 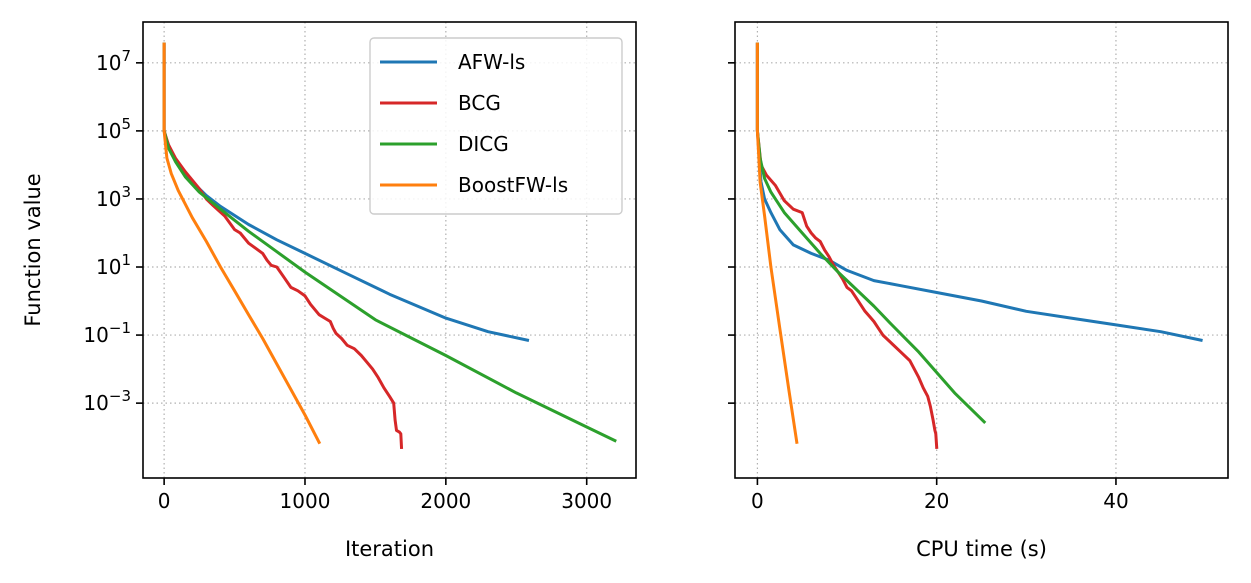 What do you see at coordinates (389, 549) in the screenshot?
I see `x-axis-label: Iteration` at bounding box center [389, 549].